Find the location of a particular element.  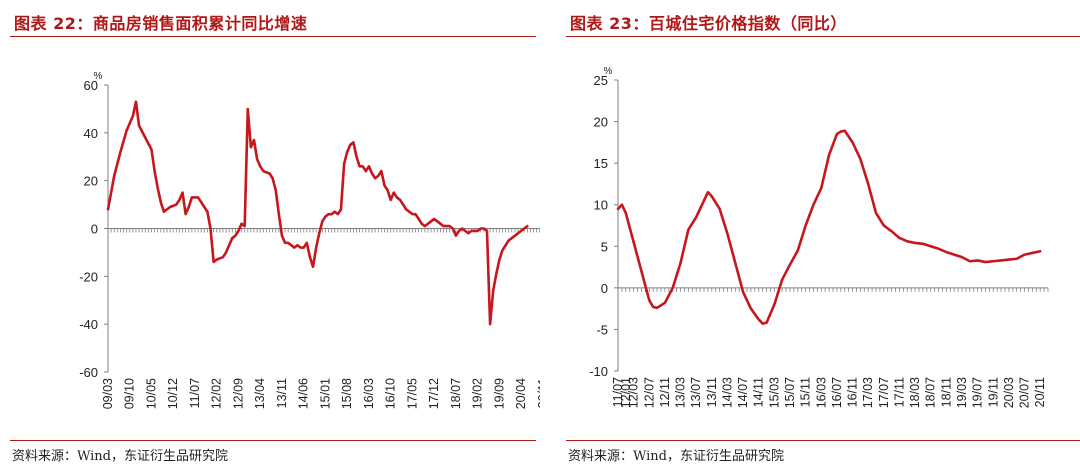

right-chart-x-tick-label: 15/07 is located at coordinates (790, 392).